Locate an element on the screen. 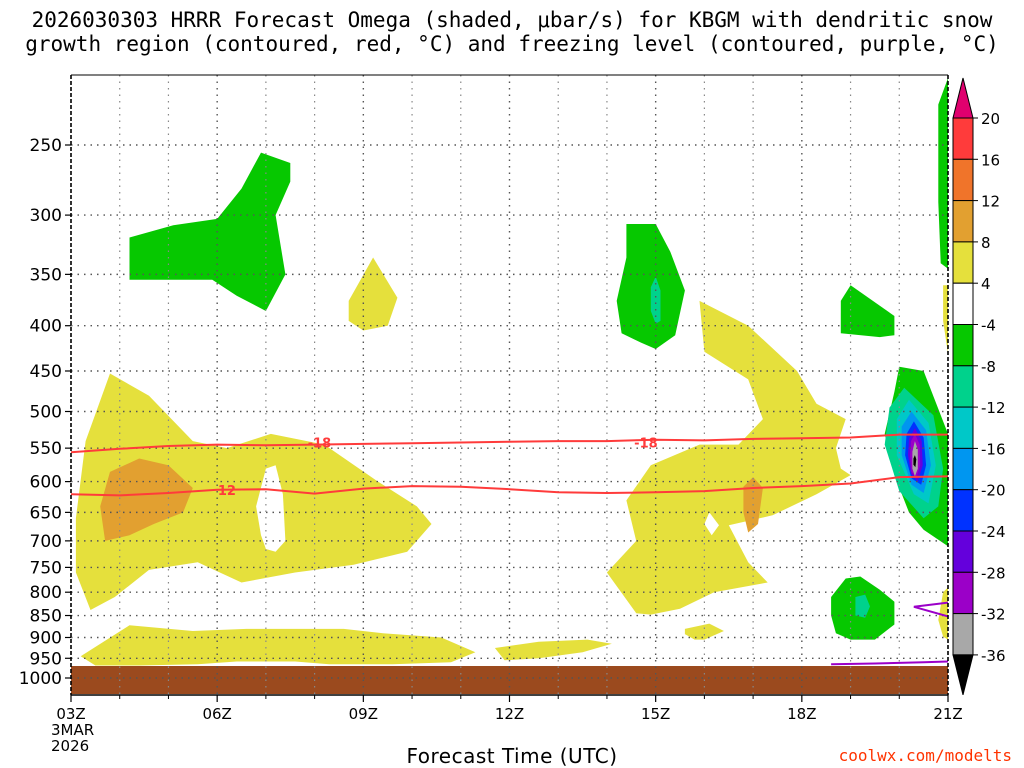 The width and height of the screenshot is (1024, 768). y-tick-label: 850 is located at coordinates (46, 617).